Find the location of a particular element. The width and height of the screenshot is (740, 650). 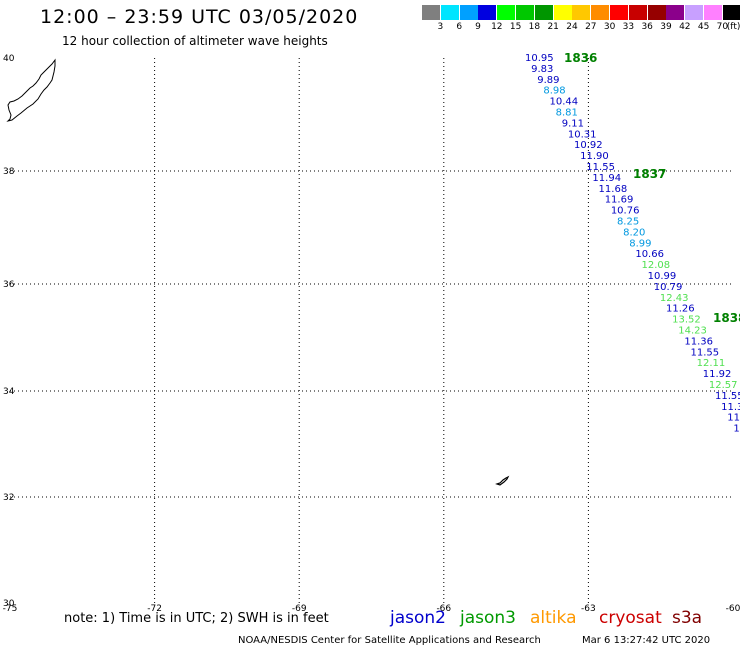

y-tick-label: 36 is located at coordinates (9, 285).